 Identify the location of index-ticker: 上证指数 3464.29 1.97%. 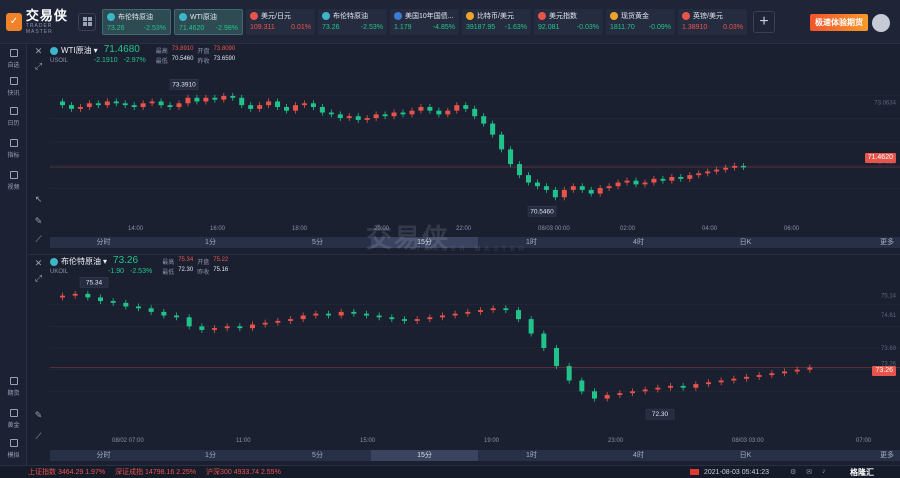
(66, 472).